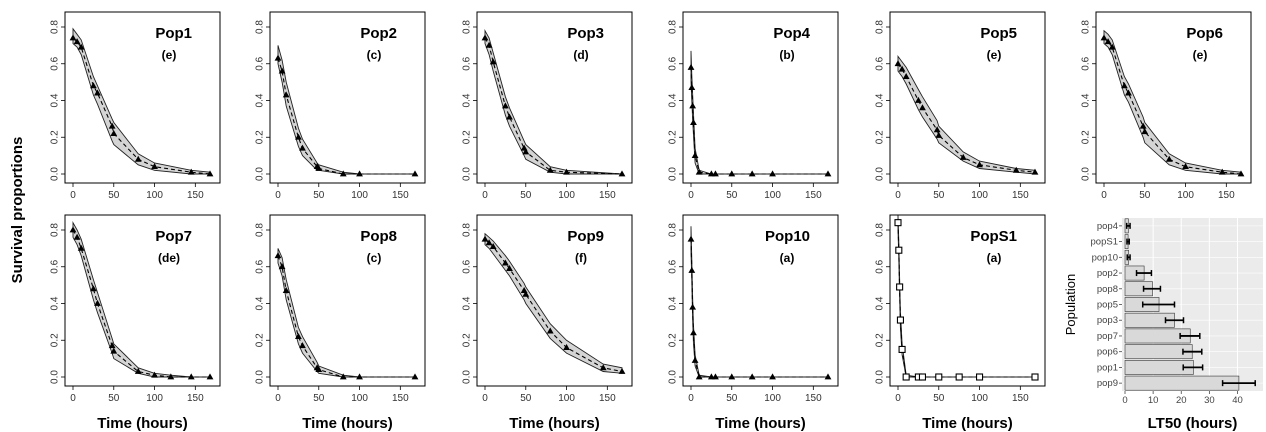  What do you see at coordinates (580, 55) in the screenshot?
I see `group-label: (d)` at bounding box center [580, 55].